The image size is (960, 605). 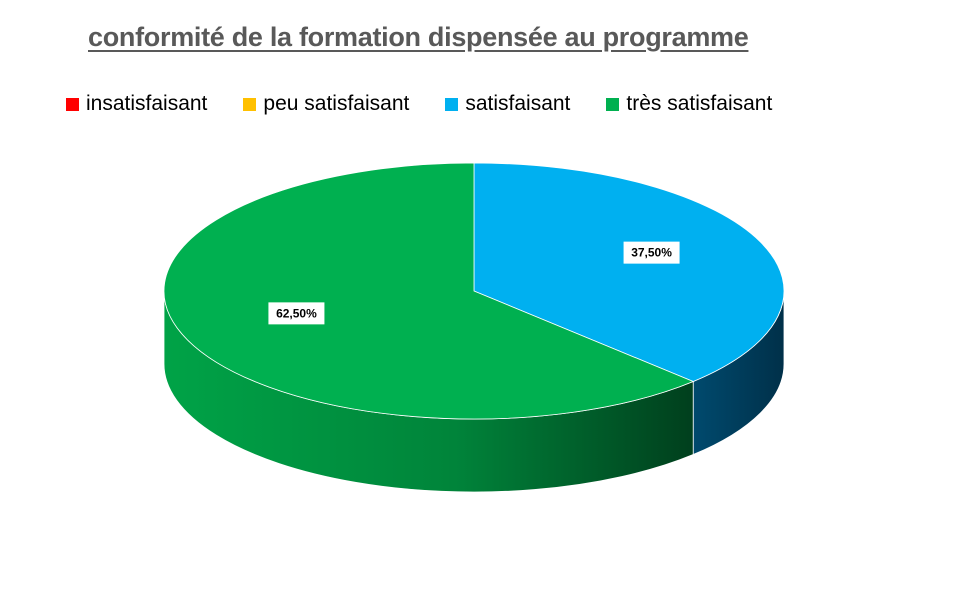 I want to click on legend-item-3: très satisfaisant, so click(x=689, y=104).